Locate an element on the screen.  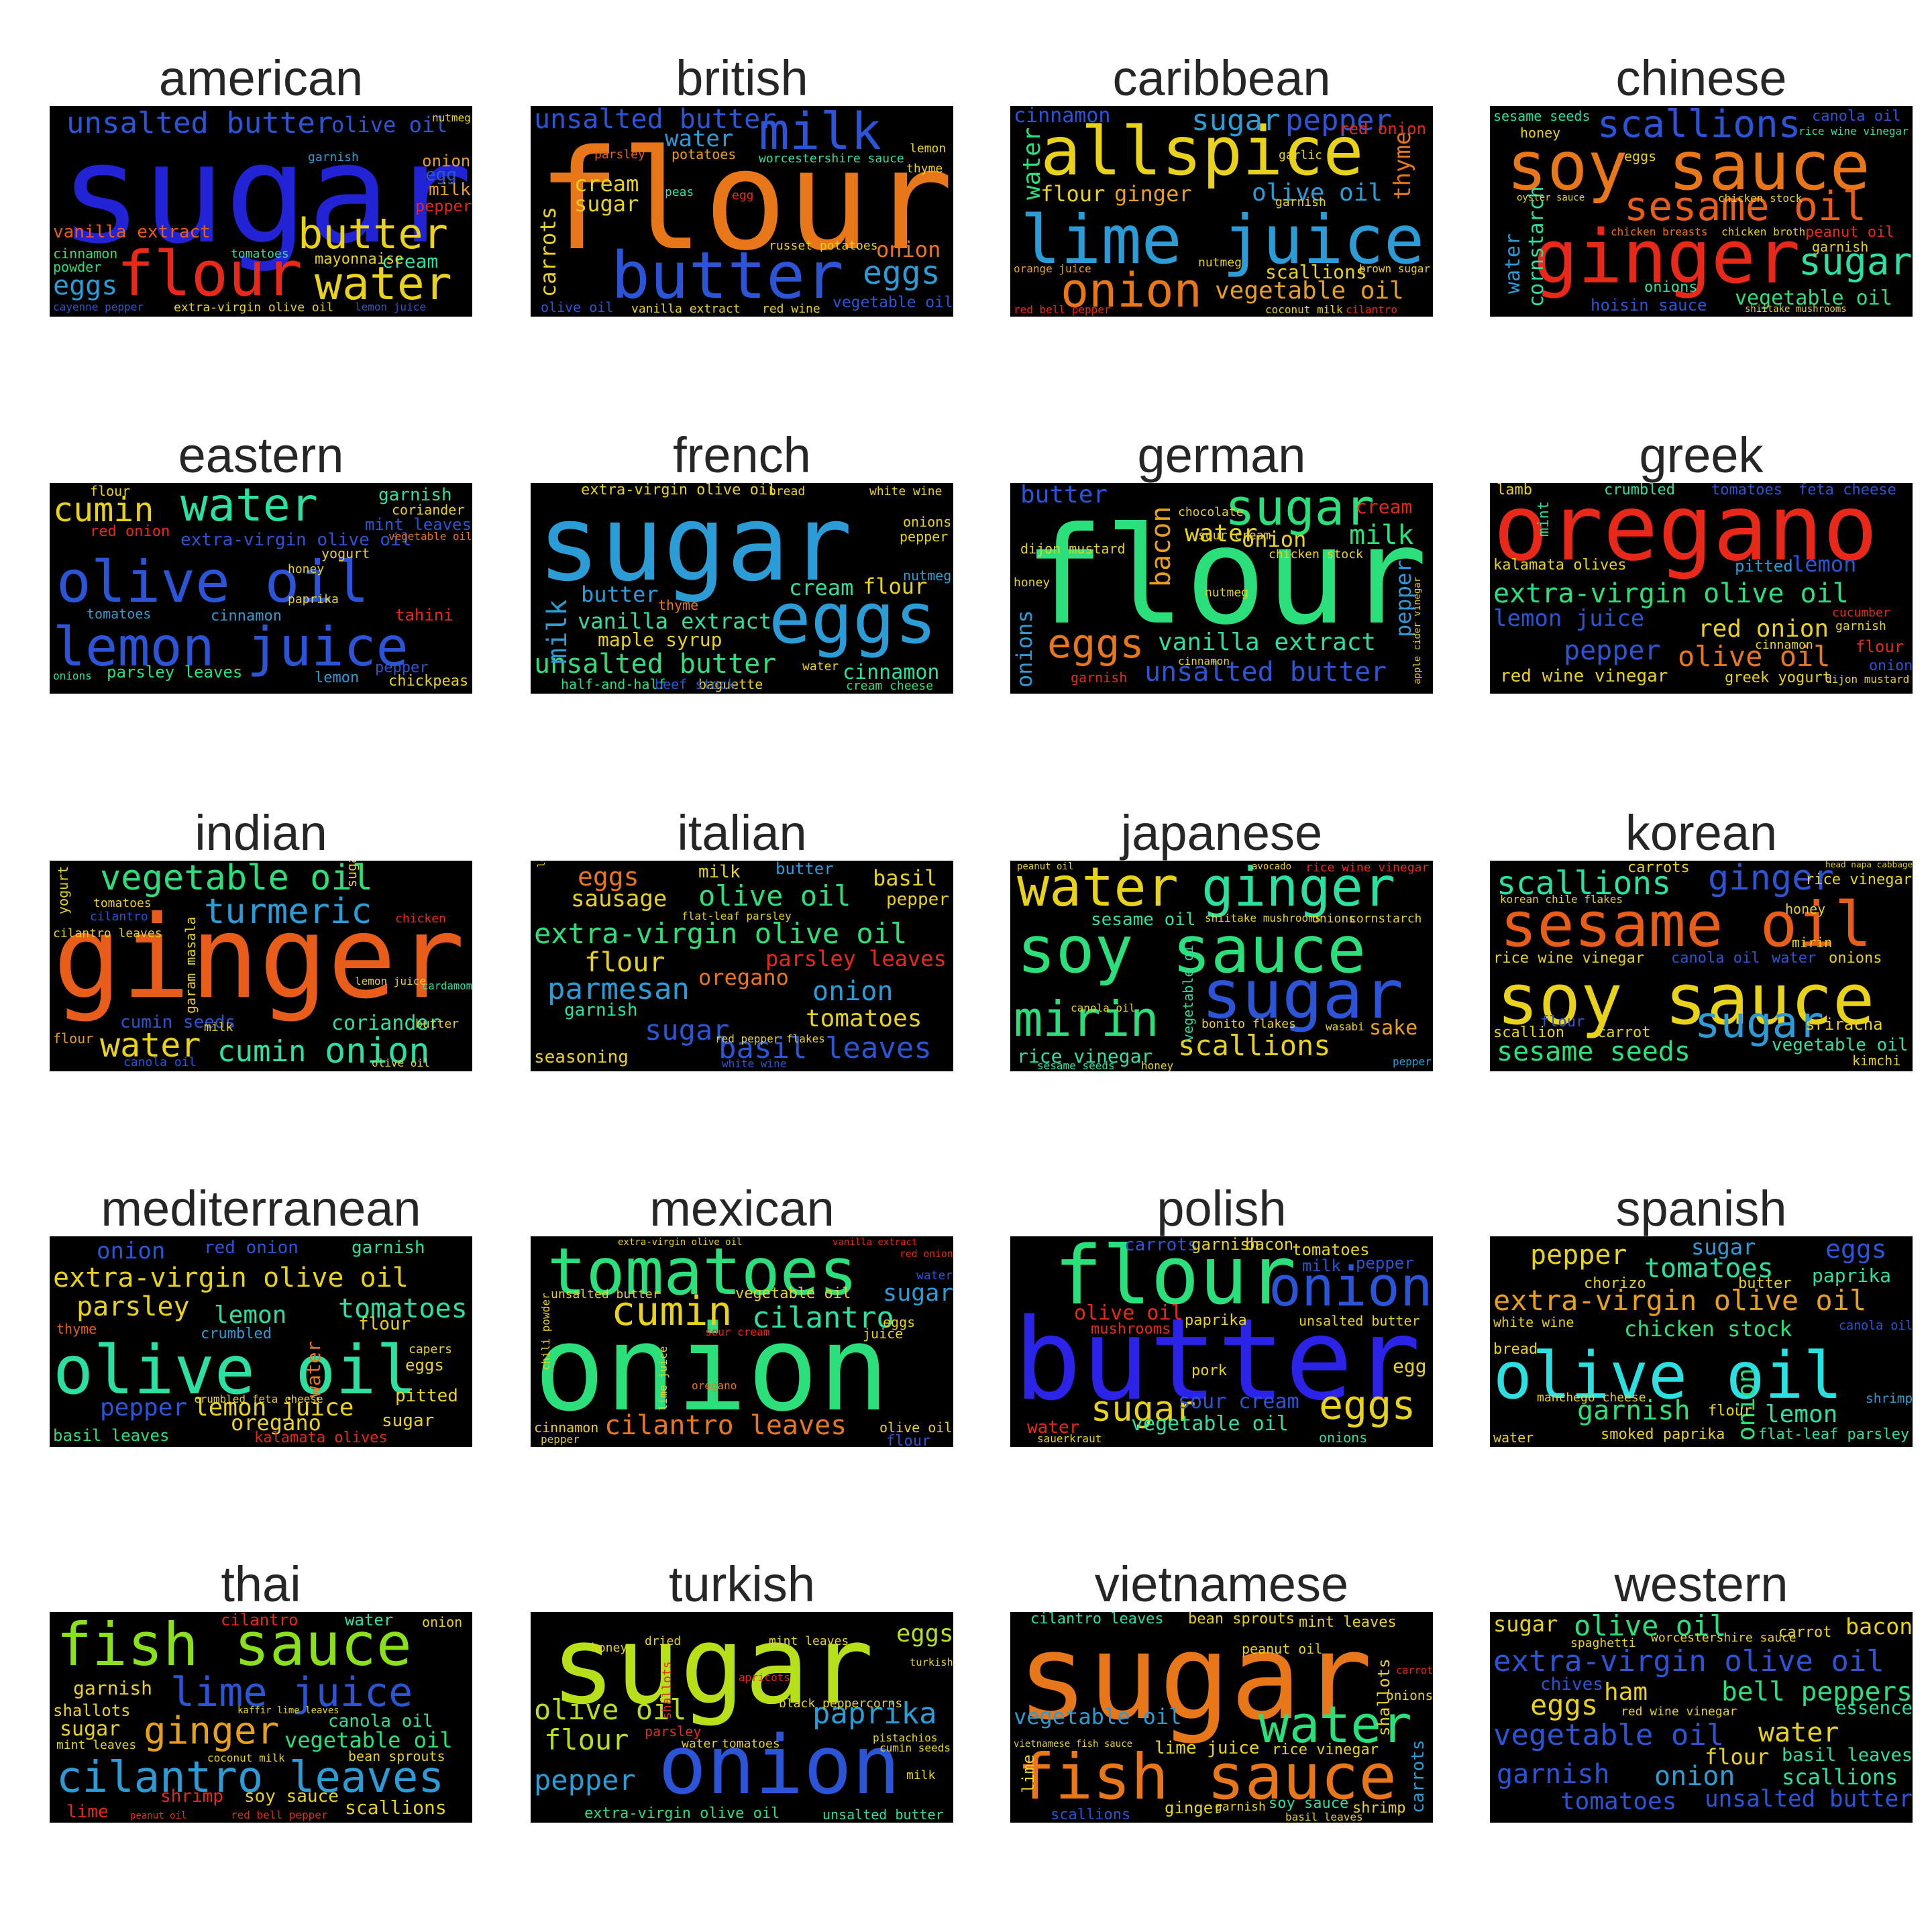
cloud-word: red onion is located at coordinates (1763, 629).